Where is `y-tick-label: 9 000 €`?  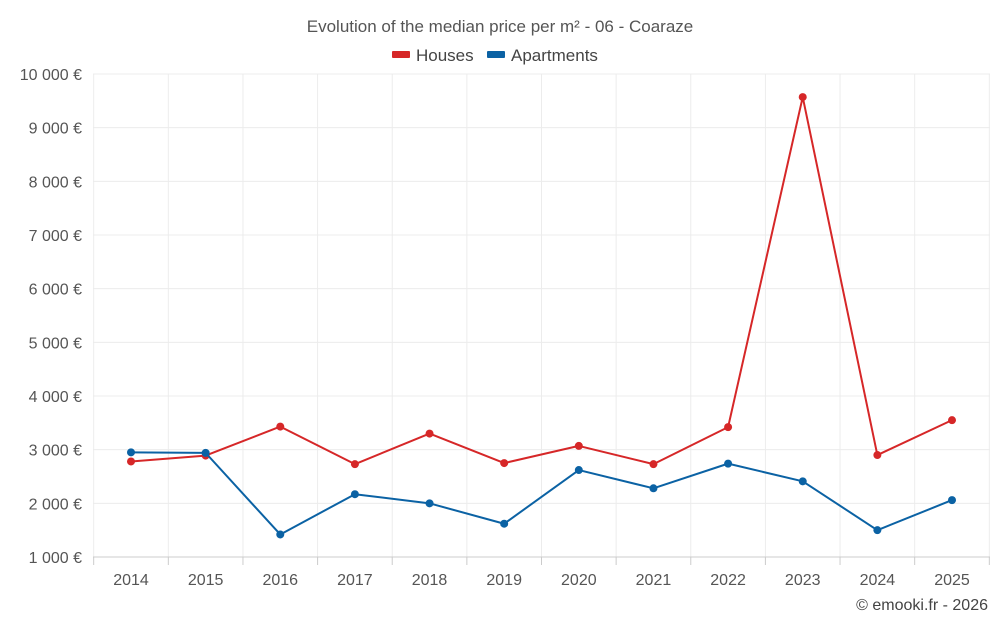 y-tick-label: 9 000 € is located at coordinates (55, 129).